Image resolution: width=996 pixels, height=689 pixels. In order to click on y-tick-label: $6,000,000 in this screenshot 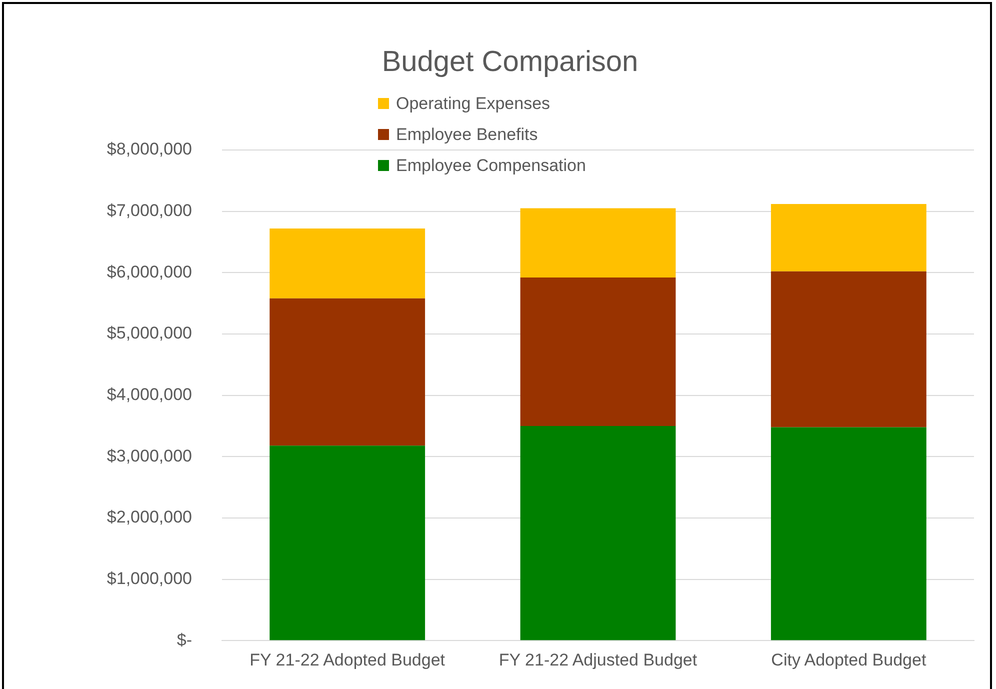, I will do `click(149, 272)`.